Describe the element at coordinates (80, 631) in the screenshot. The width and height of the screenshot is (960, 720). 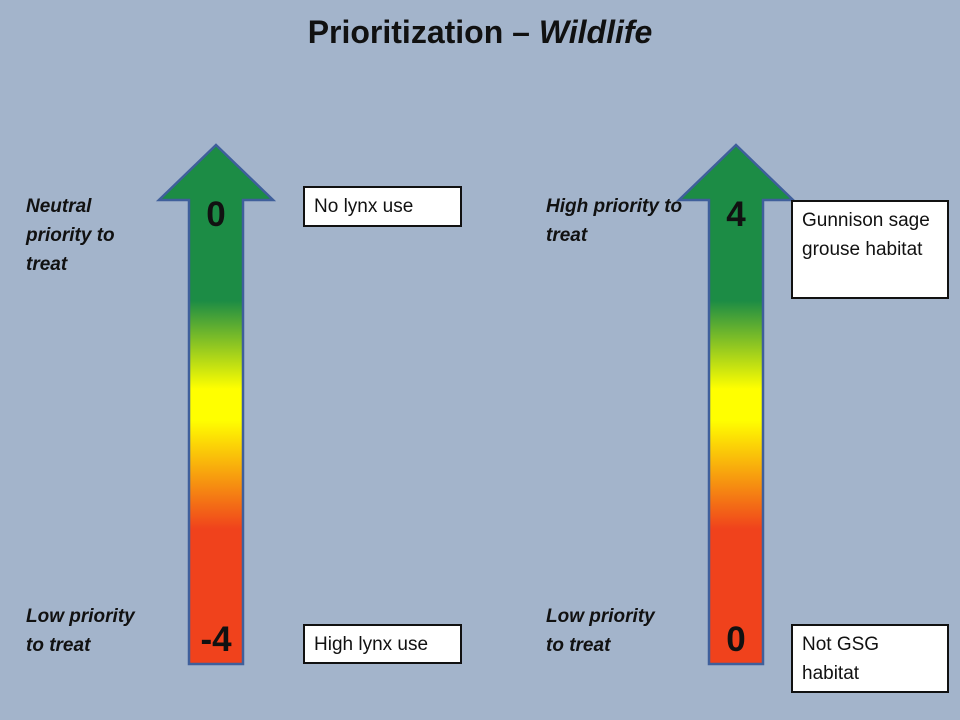
I see `left-bottom-label: Low priority to treat` at that location.